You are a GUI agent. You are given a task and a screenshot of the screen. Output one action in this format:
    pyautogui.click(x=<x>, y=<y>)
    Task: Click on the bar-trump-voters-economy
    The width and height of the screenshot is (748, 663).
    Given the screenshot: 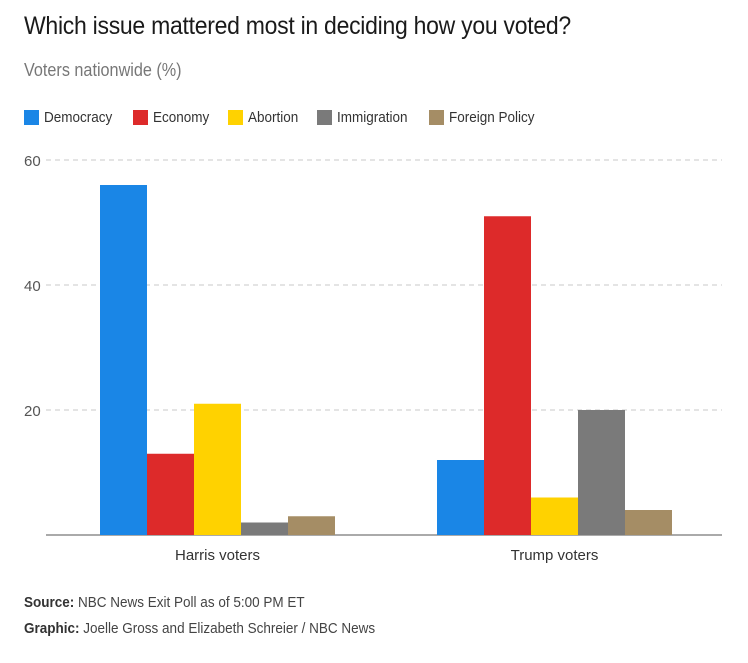 What is the action you would take?
    pyautogui.click(x=507, y=375)
    